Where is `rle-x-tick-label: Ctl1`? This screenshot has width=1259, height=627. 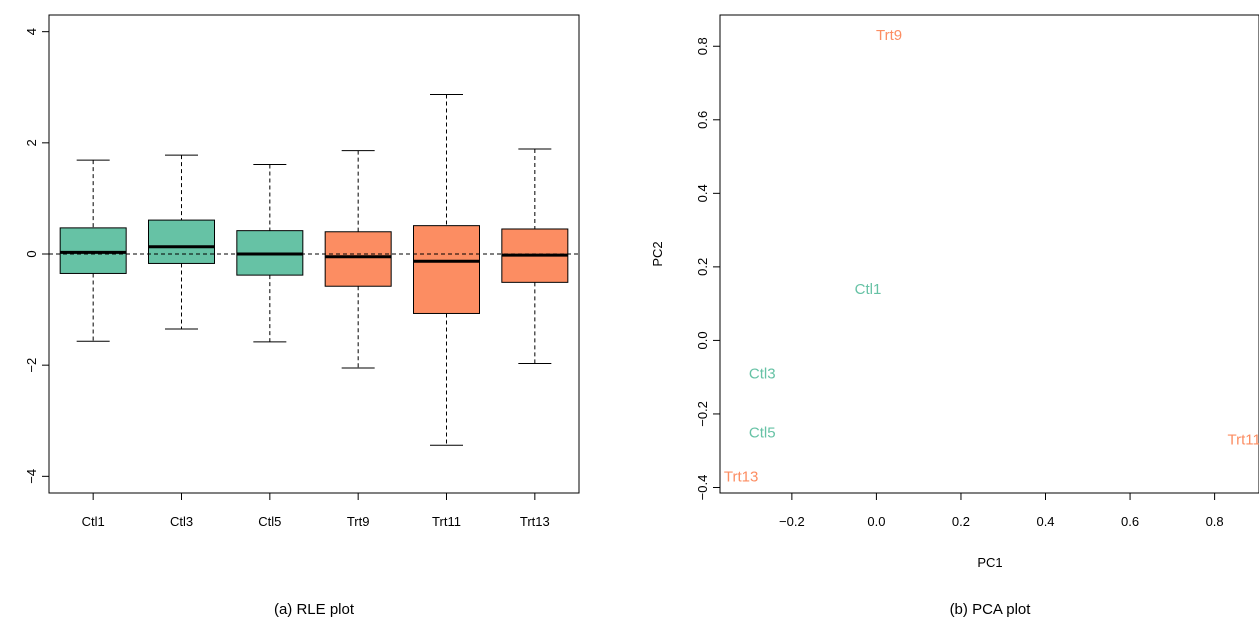 rle-x-tick-label: Ctl1 is located at coordinates (93, 521).